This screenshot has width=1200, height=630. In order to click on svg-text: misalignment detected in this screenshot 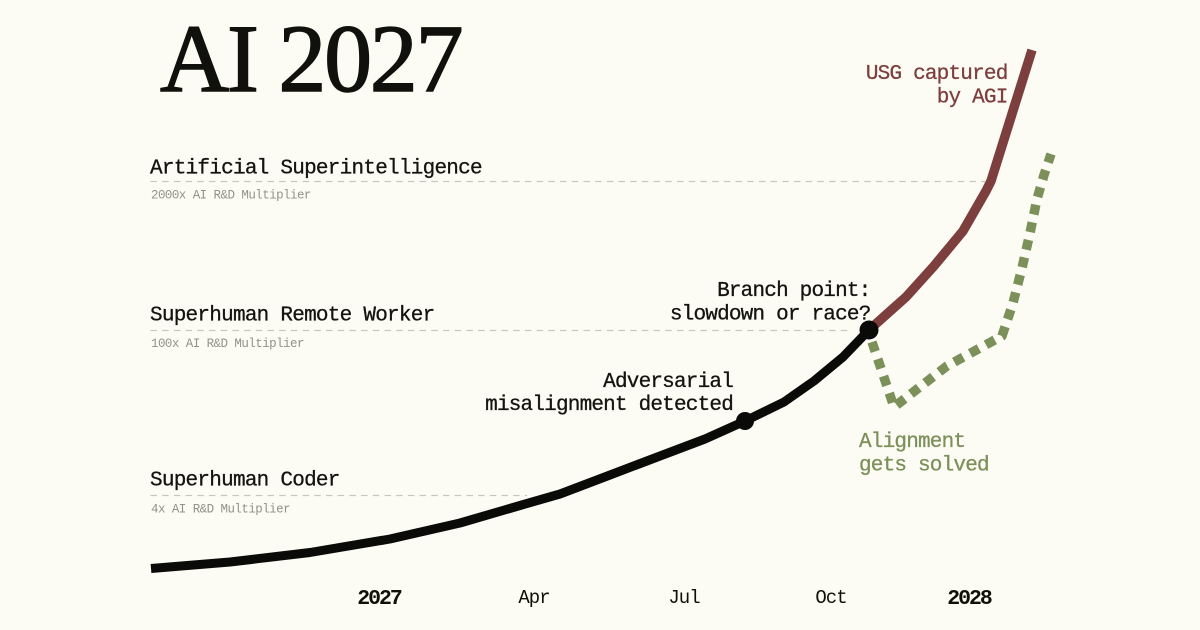, I will do `click(609, 405)`.